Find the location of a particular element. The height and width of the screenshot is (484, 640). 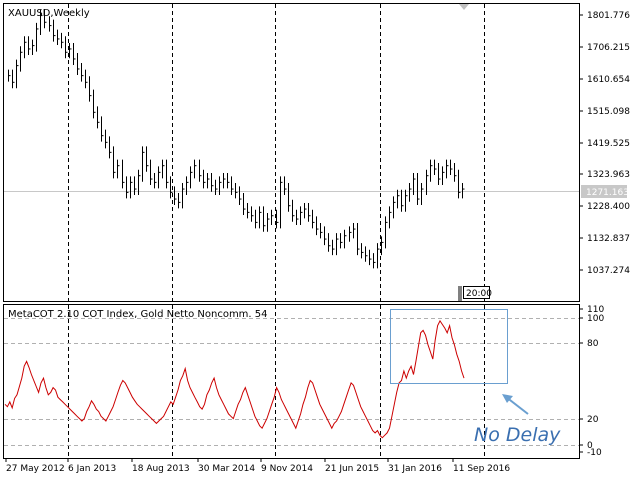

symbol-title: XAUUSD,Weekly is located at coordinates (49, 13).